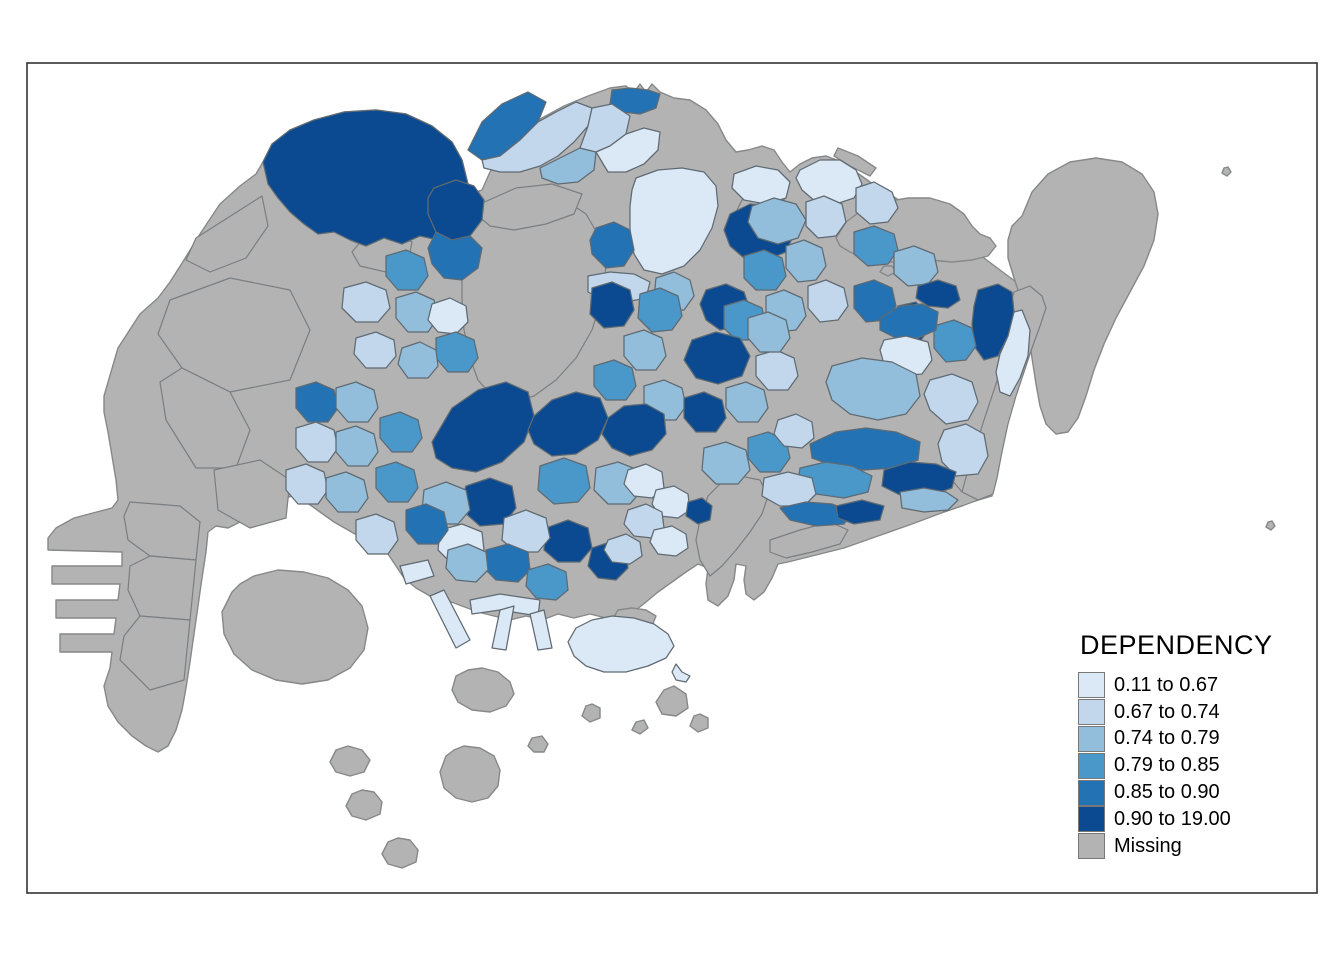  I want to click on map-region-tampines, so click(873, 389).